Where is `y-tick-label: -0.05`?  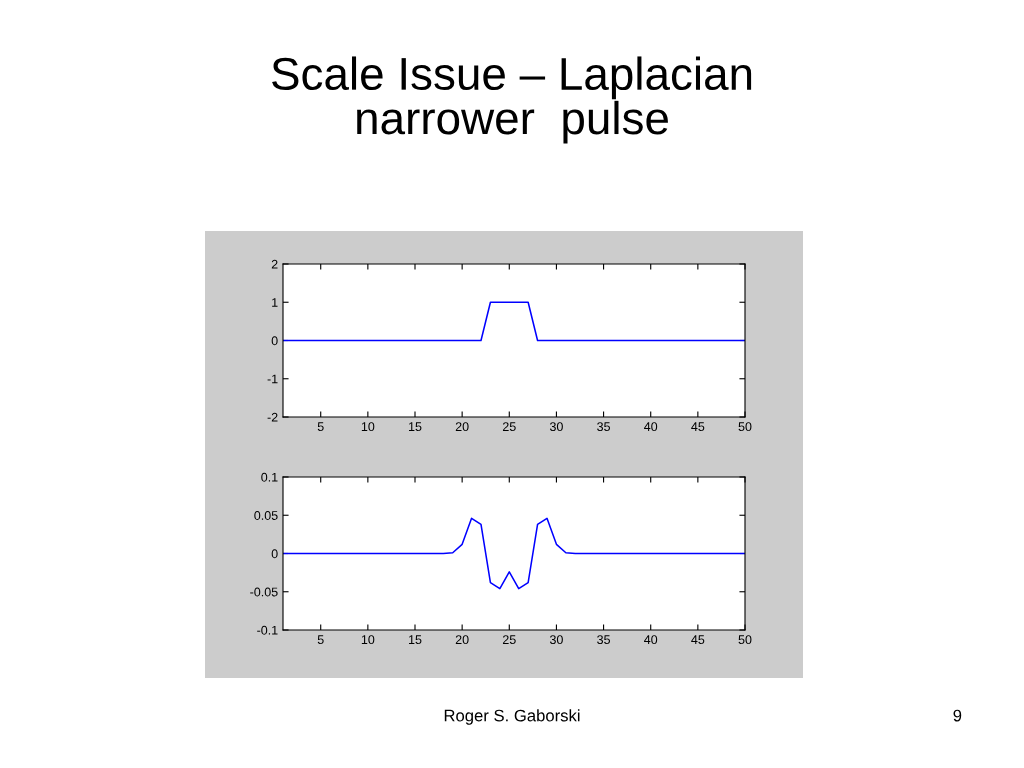
y-tick-label: -0.05 is located at coordinates (264, 592).